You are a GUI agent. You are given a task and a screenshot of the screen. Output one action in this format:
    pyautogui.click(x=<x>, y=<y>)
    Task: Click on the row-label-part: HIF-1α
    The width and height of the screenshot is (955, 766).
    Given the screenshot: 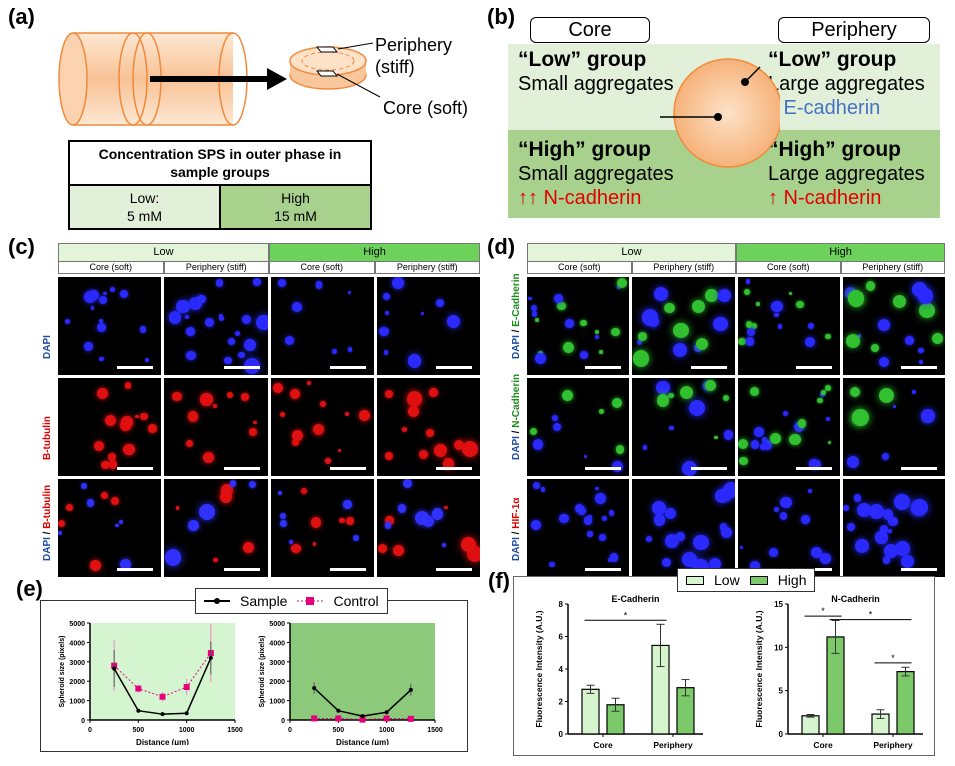 What is the action you would take?
    pyautogui.click(x=516, y=513)
    